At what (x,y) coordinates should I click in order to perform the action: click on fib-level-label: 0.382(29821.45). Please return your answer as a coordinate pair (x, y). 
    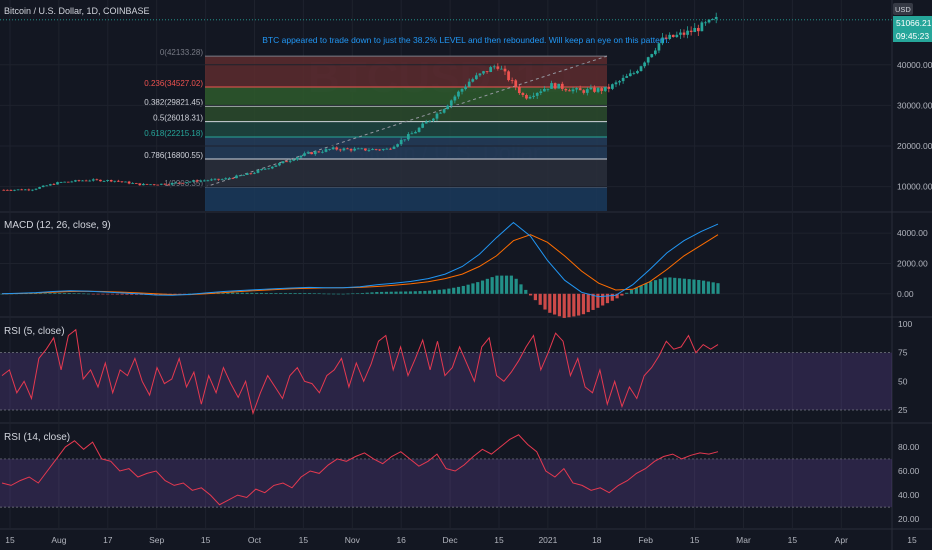
    Looking at the image, I should click on (173, 102).